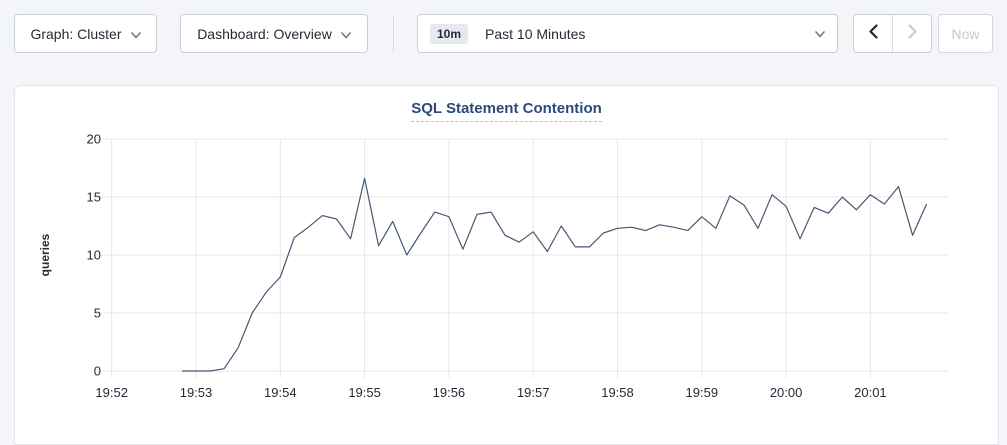 The height and width of the screenshot is (445, 1007). Describe the element at coordinates (111, 392) in the screenshot. I see `x-tick-label: 19:52` at that location.